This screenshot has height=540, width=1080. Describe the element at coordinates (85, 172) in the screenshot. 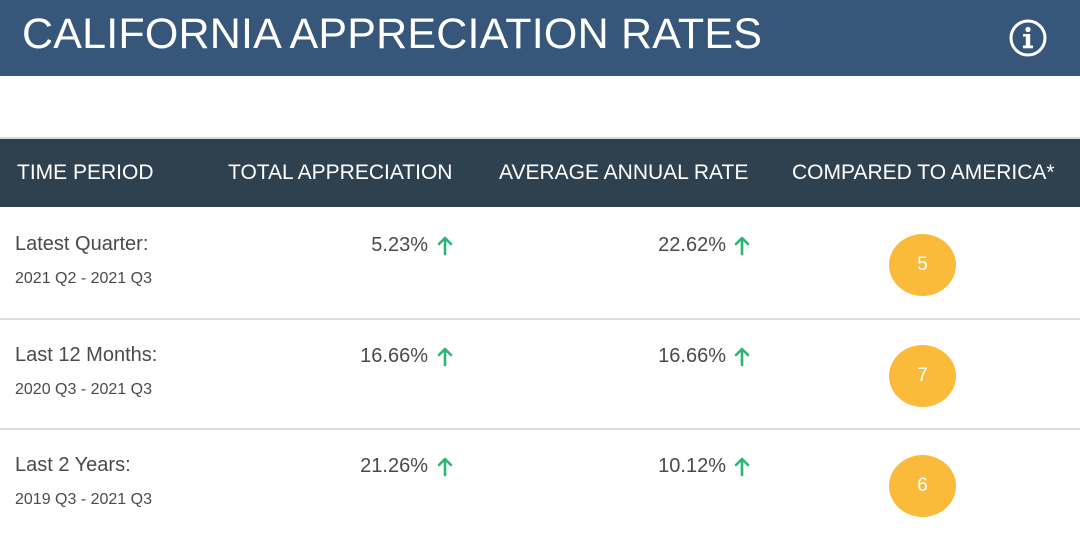

I see `column-header-time-period: TIME PERIOD` at that location.